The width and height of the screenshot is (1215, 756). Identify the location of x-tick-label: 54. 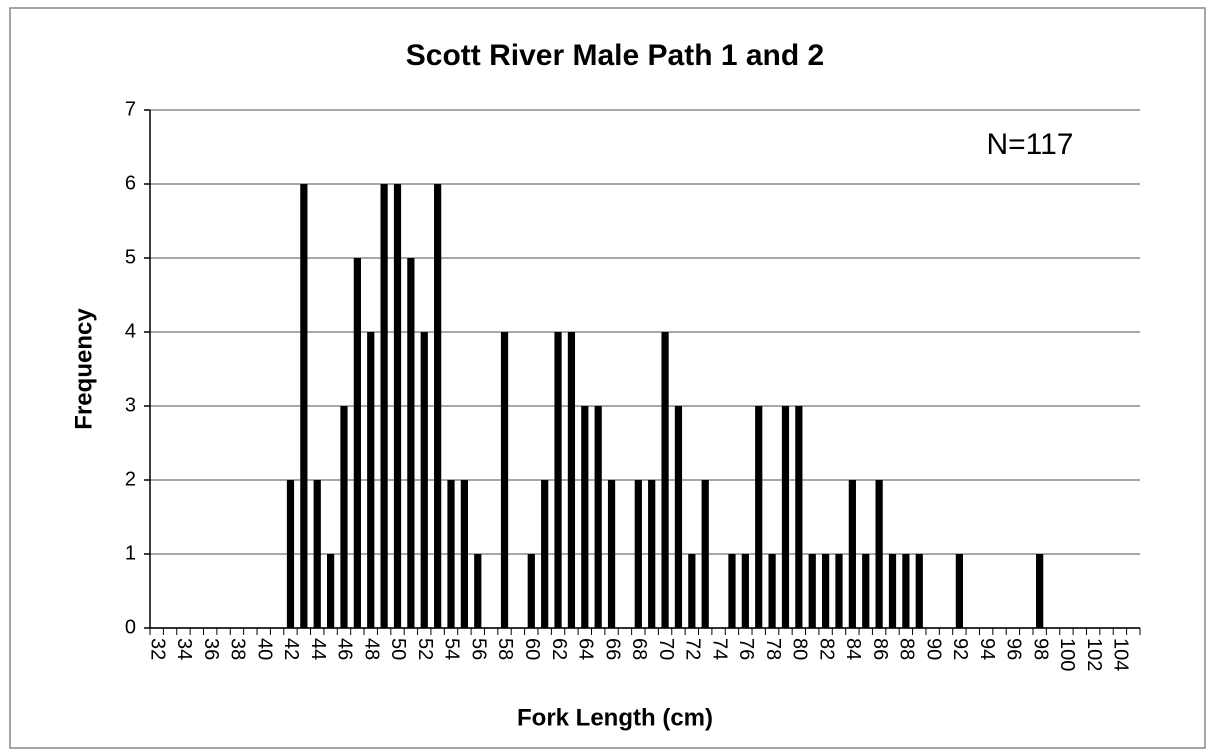
(452, 649).